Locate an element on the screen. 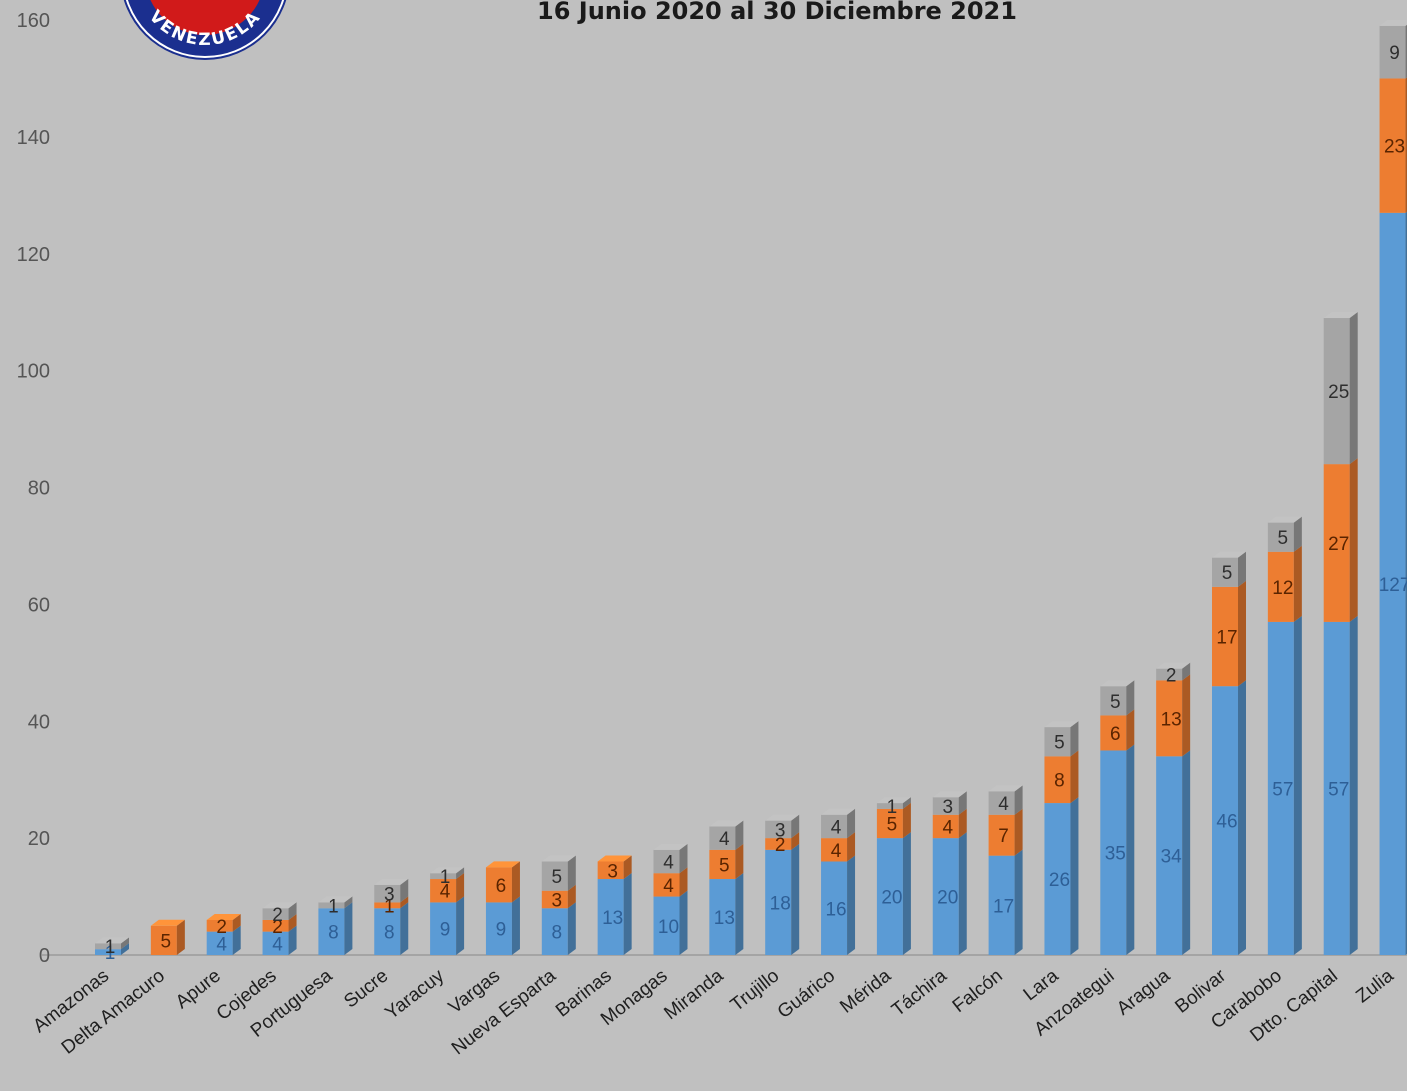 The width and height of the screenshot is (1407, 1091). x-tick-label: Mérida is located at coordinates (865, 991).